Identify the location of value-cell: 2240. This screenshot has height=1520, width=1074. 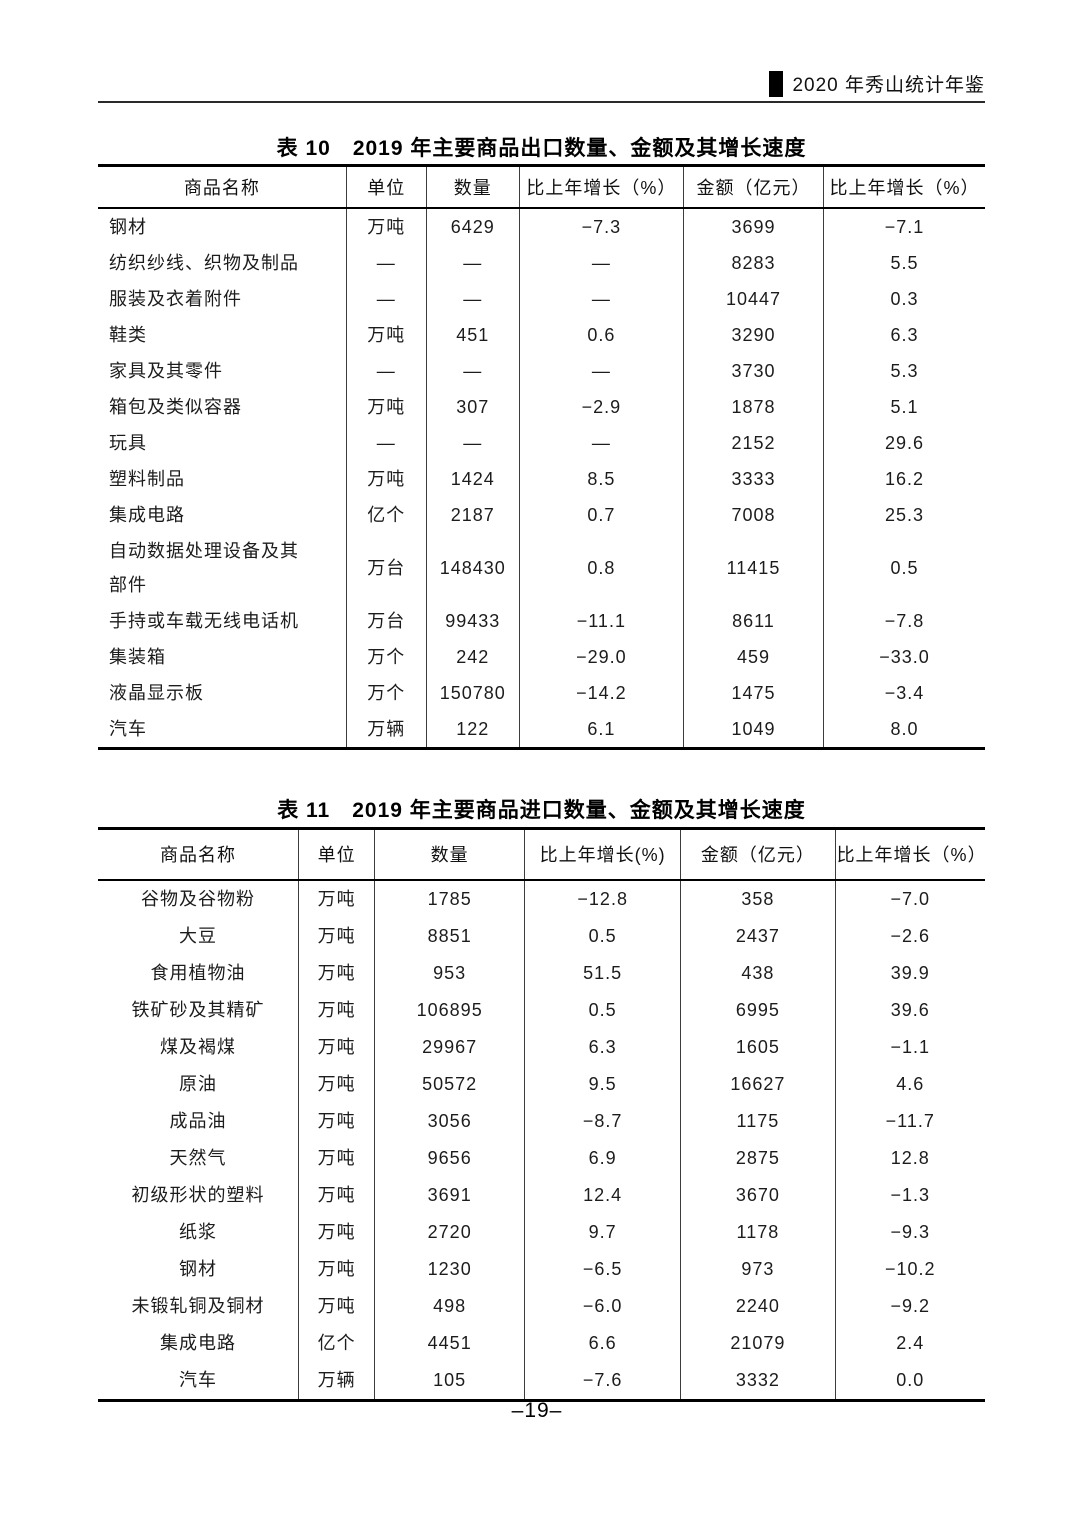
(758, 1306).